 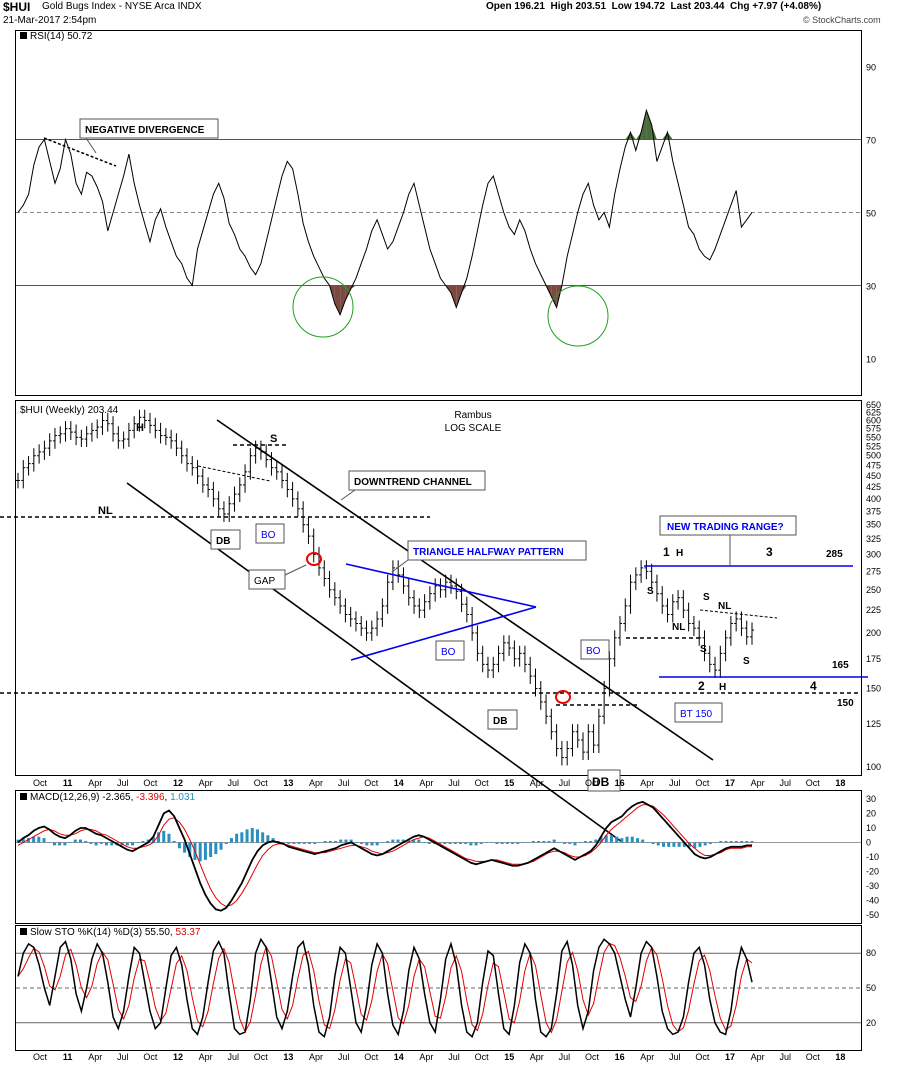 What do you see at coordinates (873, 525) in the screenshot?
I see `price-tick: 350` at bounding box center [873, 525].